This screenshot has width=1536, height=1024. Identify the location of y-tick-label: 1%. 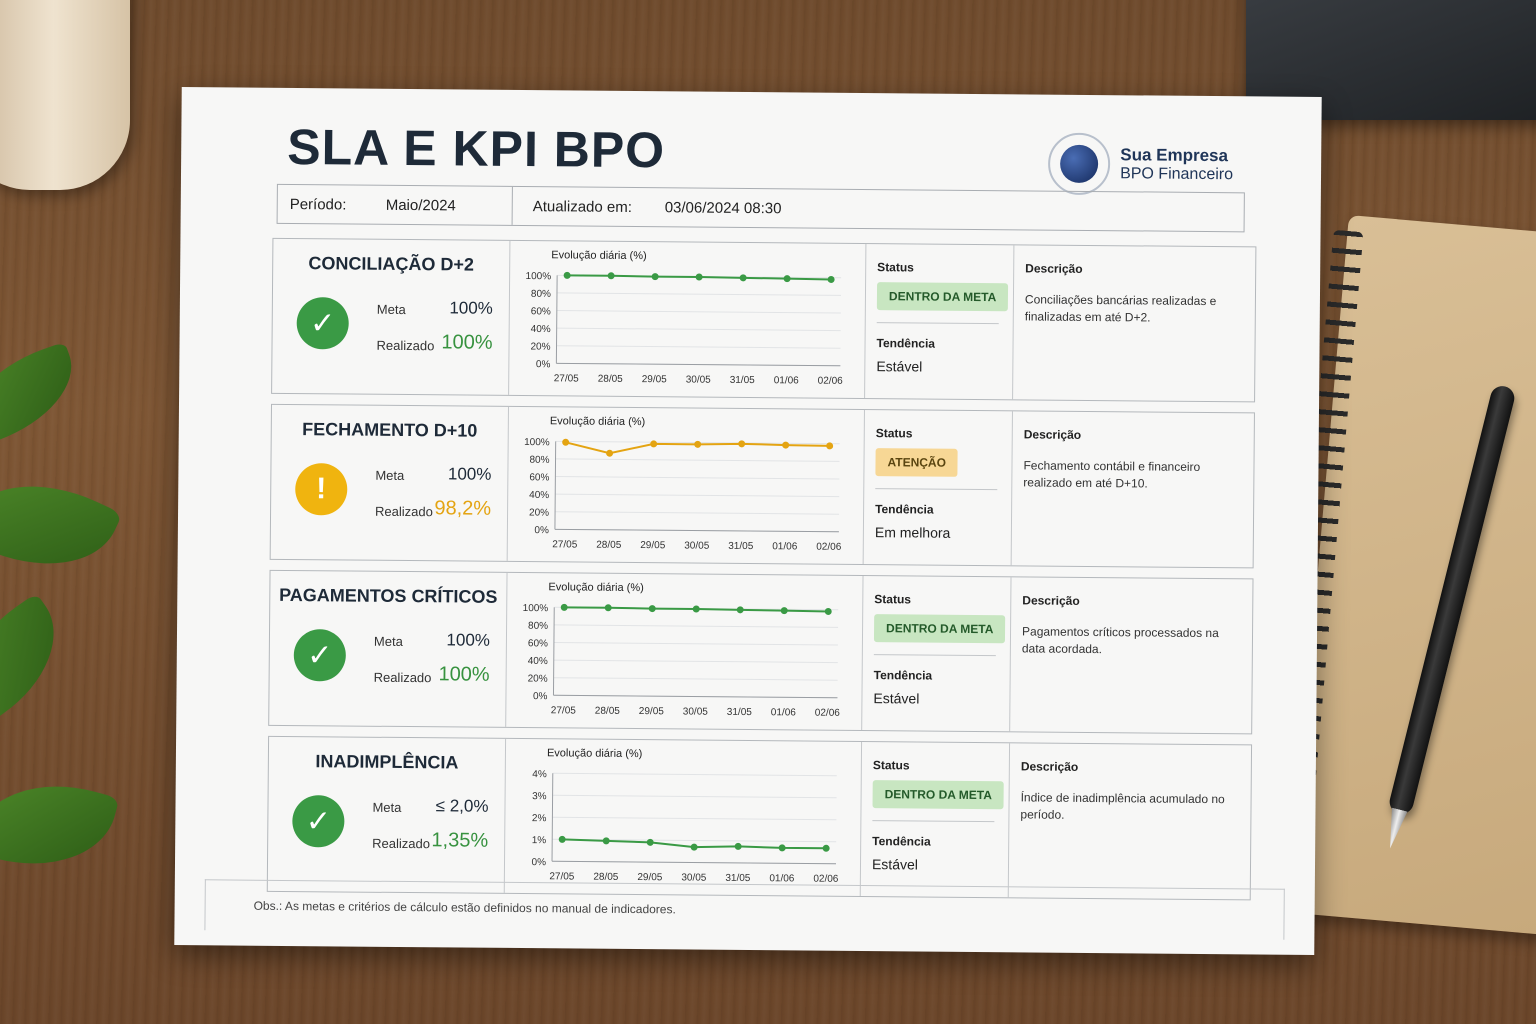
(539, 840).